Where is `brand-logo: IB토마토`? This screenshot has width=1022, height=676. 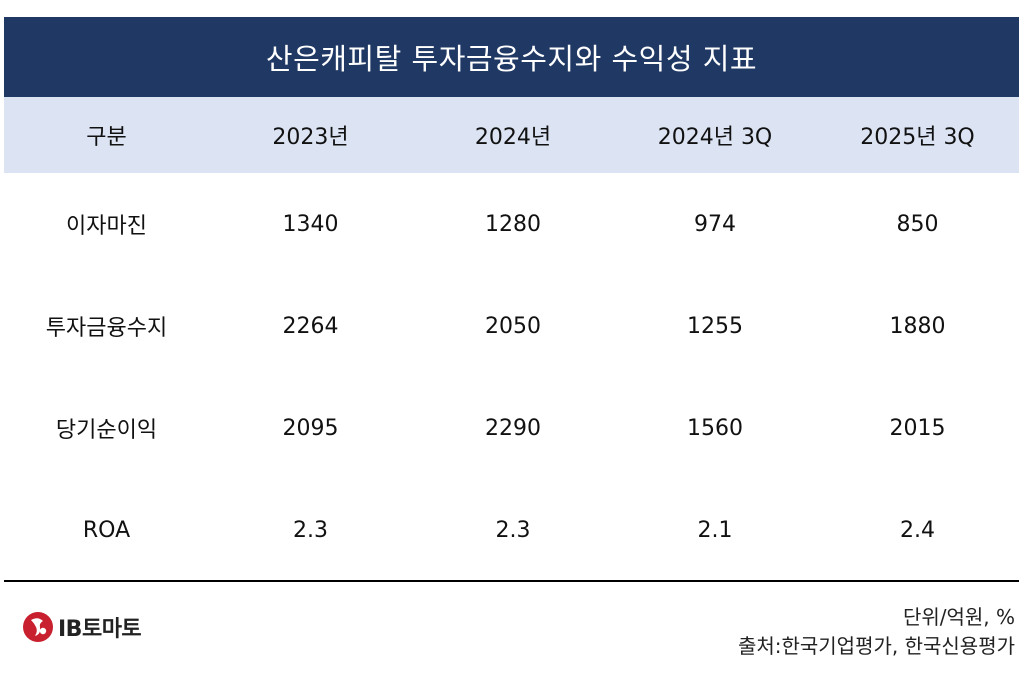
brand-logo: IB토마토 is located at coordinates (82, 627).